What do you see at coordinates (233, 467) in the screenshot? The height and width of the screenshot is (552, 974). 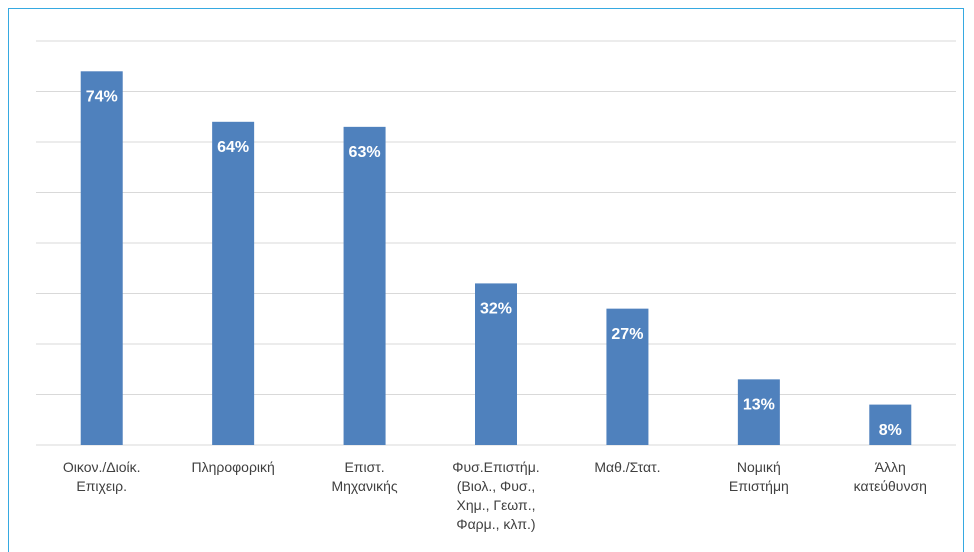 I see `x-tick-label: Πληροφορική` at bounding box center [233, 467].